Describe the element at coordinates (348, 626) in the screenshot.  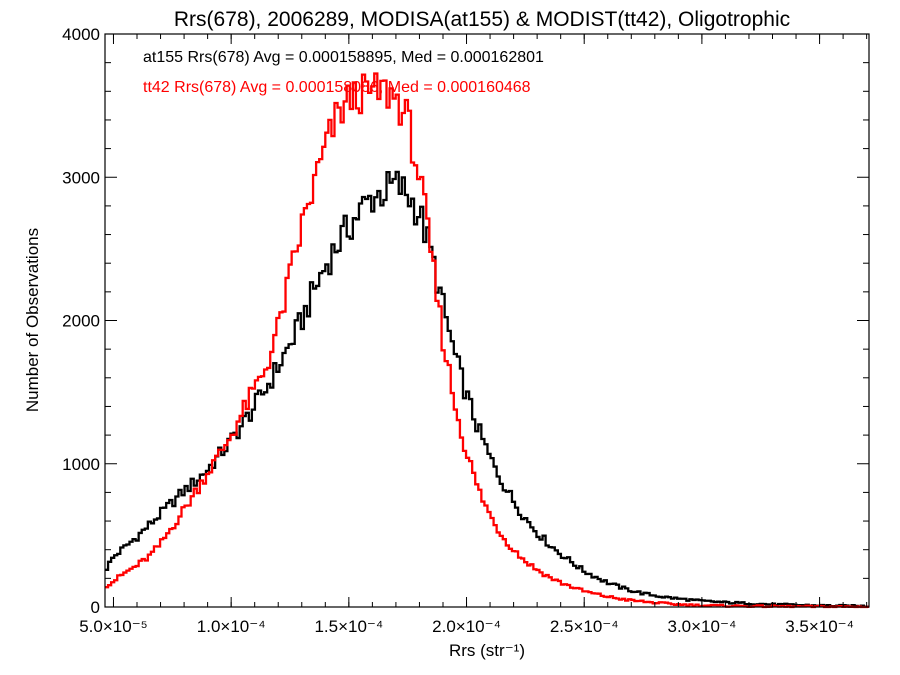
I see `x-tick-label: 1.5×10⁻⁴` at that location.